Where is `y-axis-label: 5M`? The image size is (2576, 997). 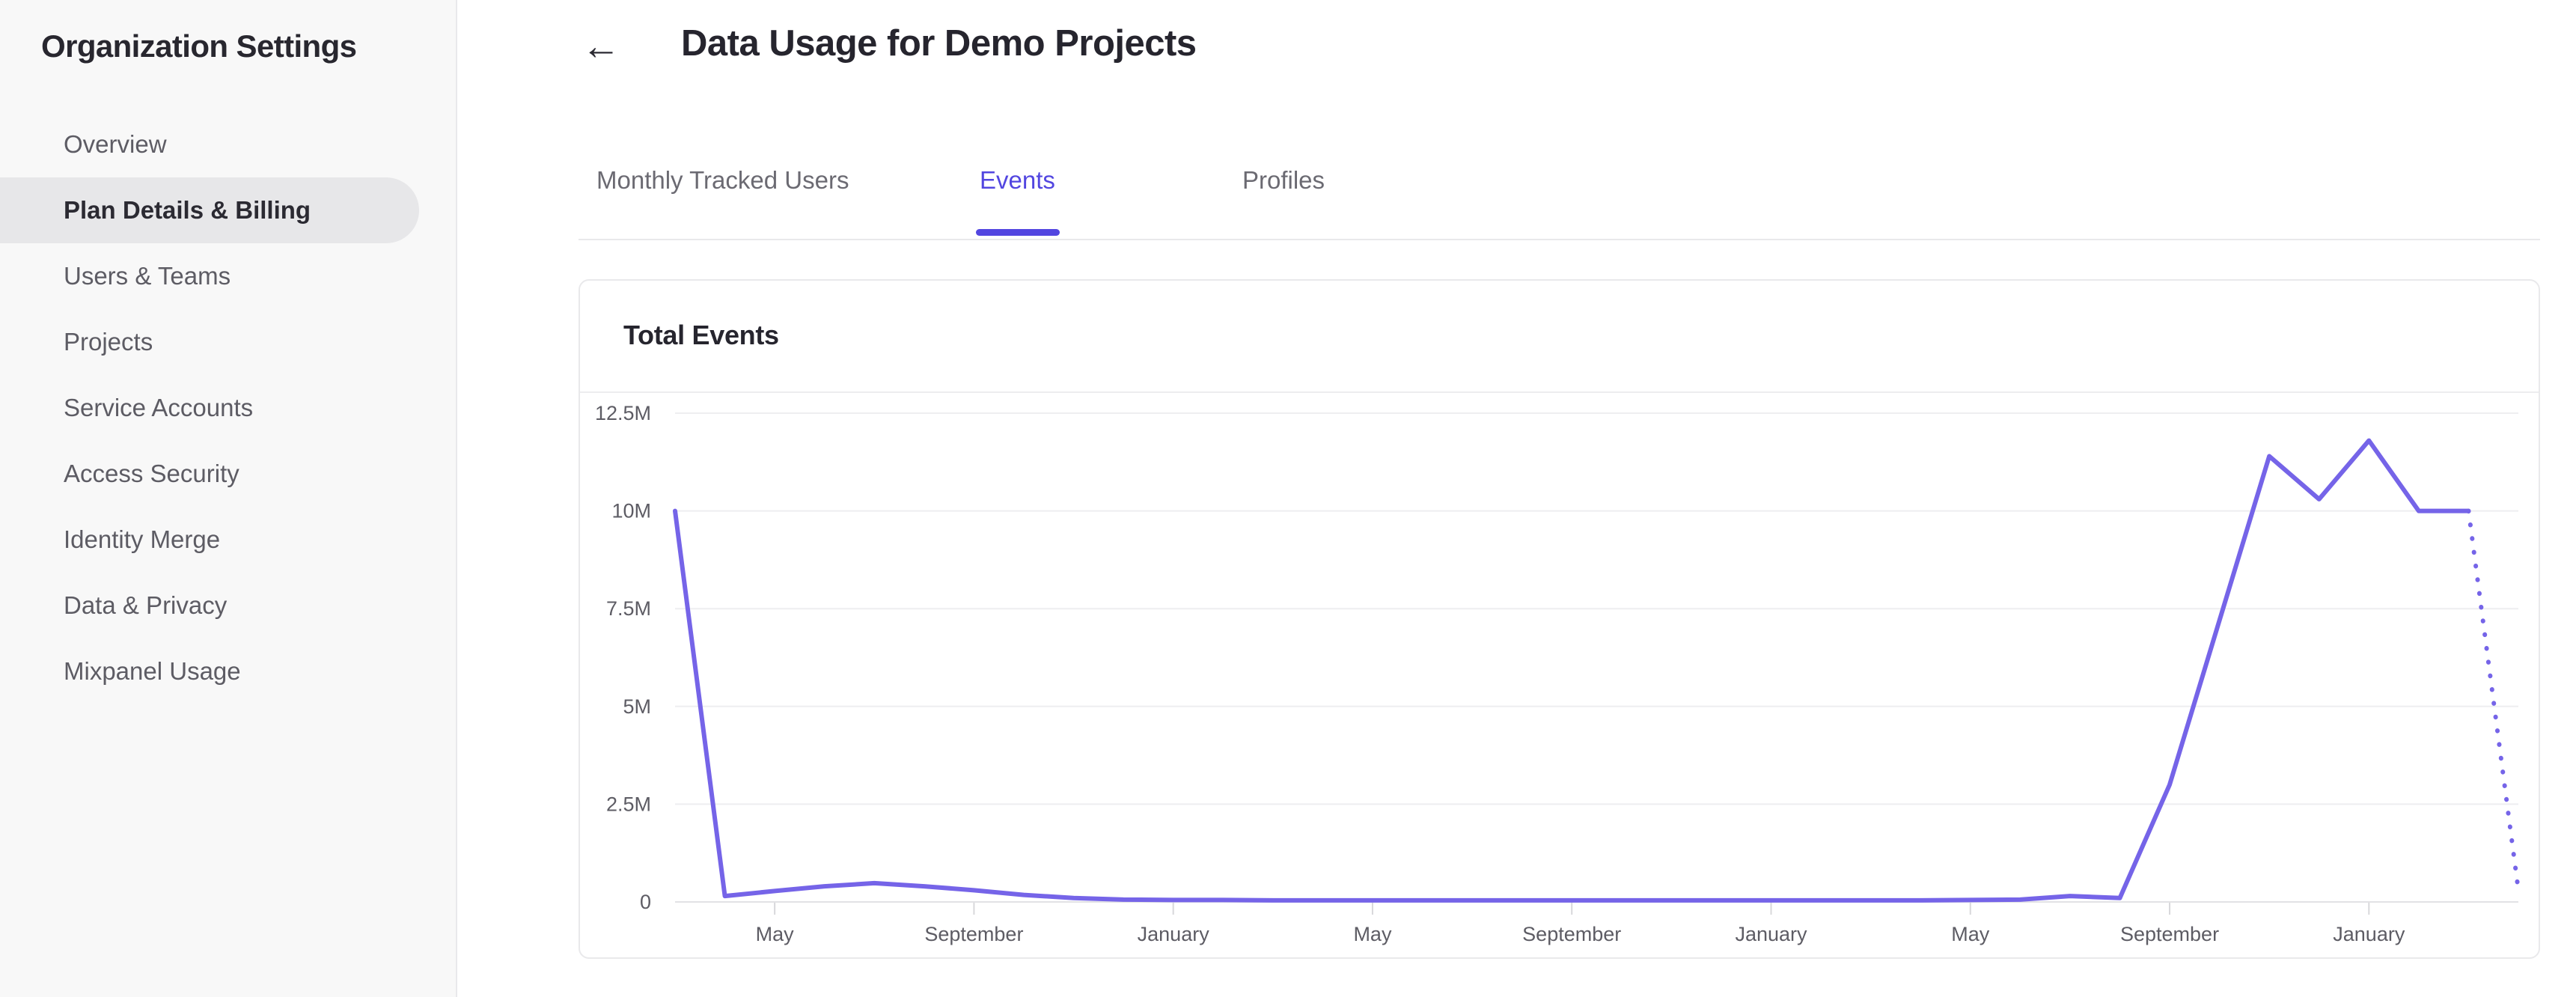 y-axis-label: 5M is located at coordinates (637, 706).